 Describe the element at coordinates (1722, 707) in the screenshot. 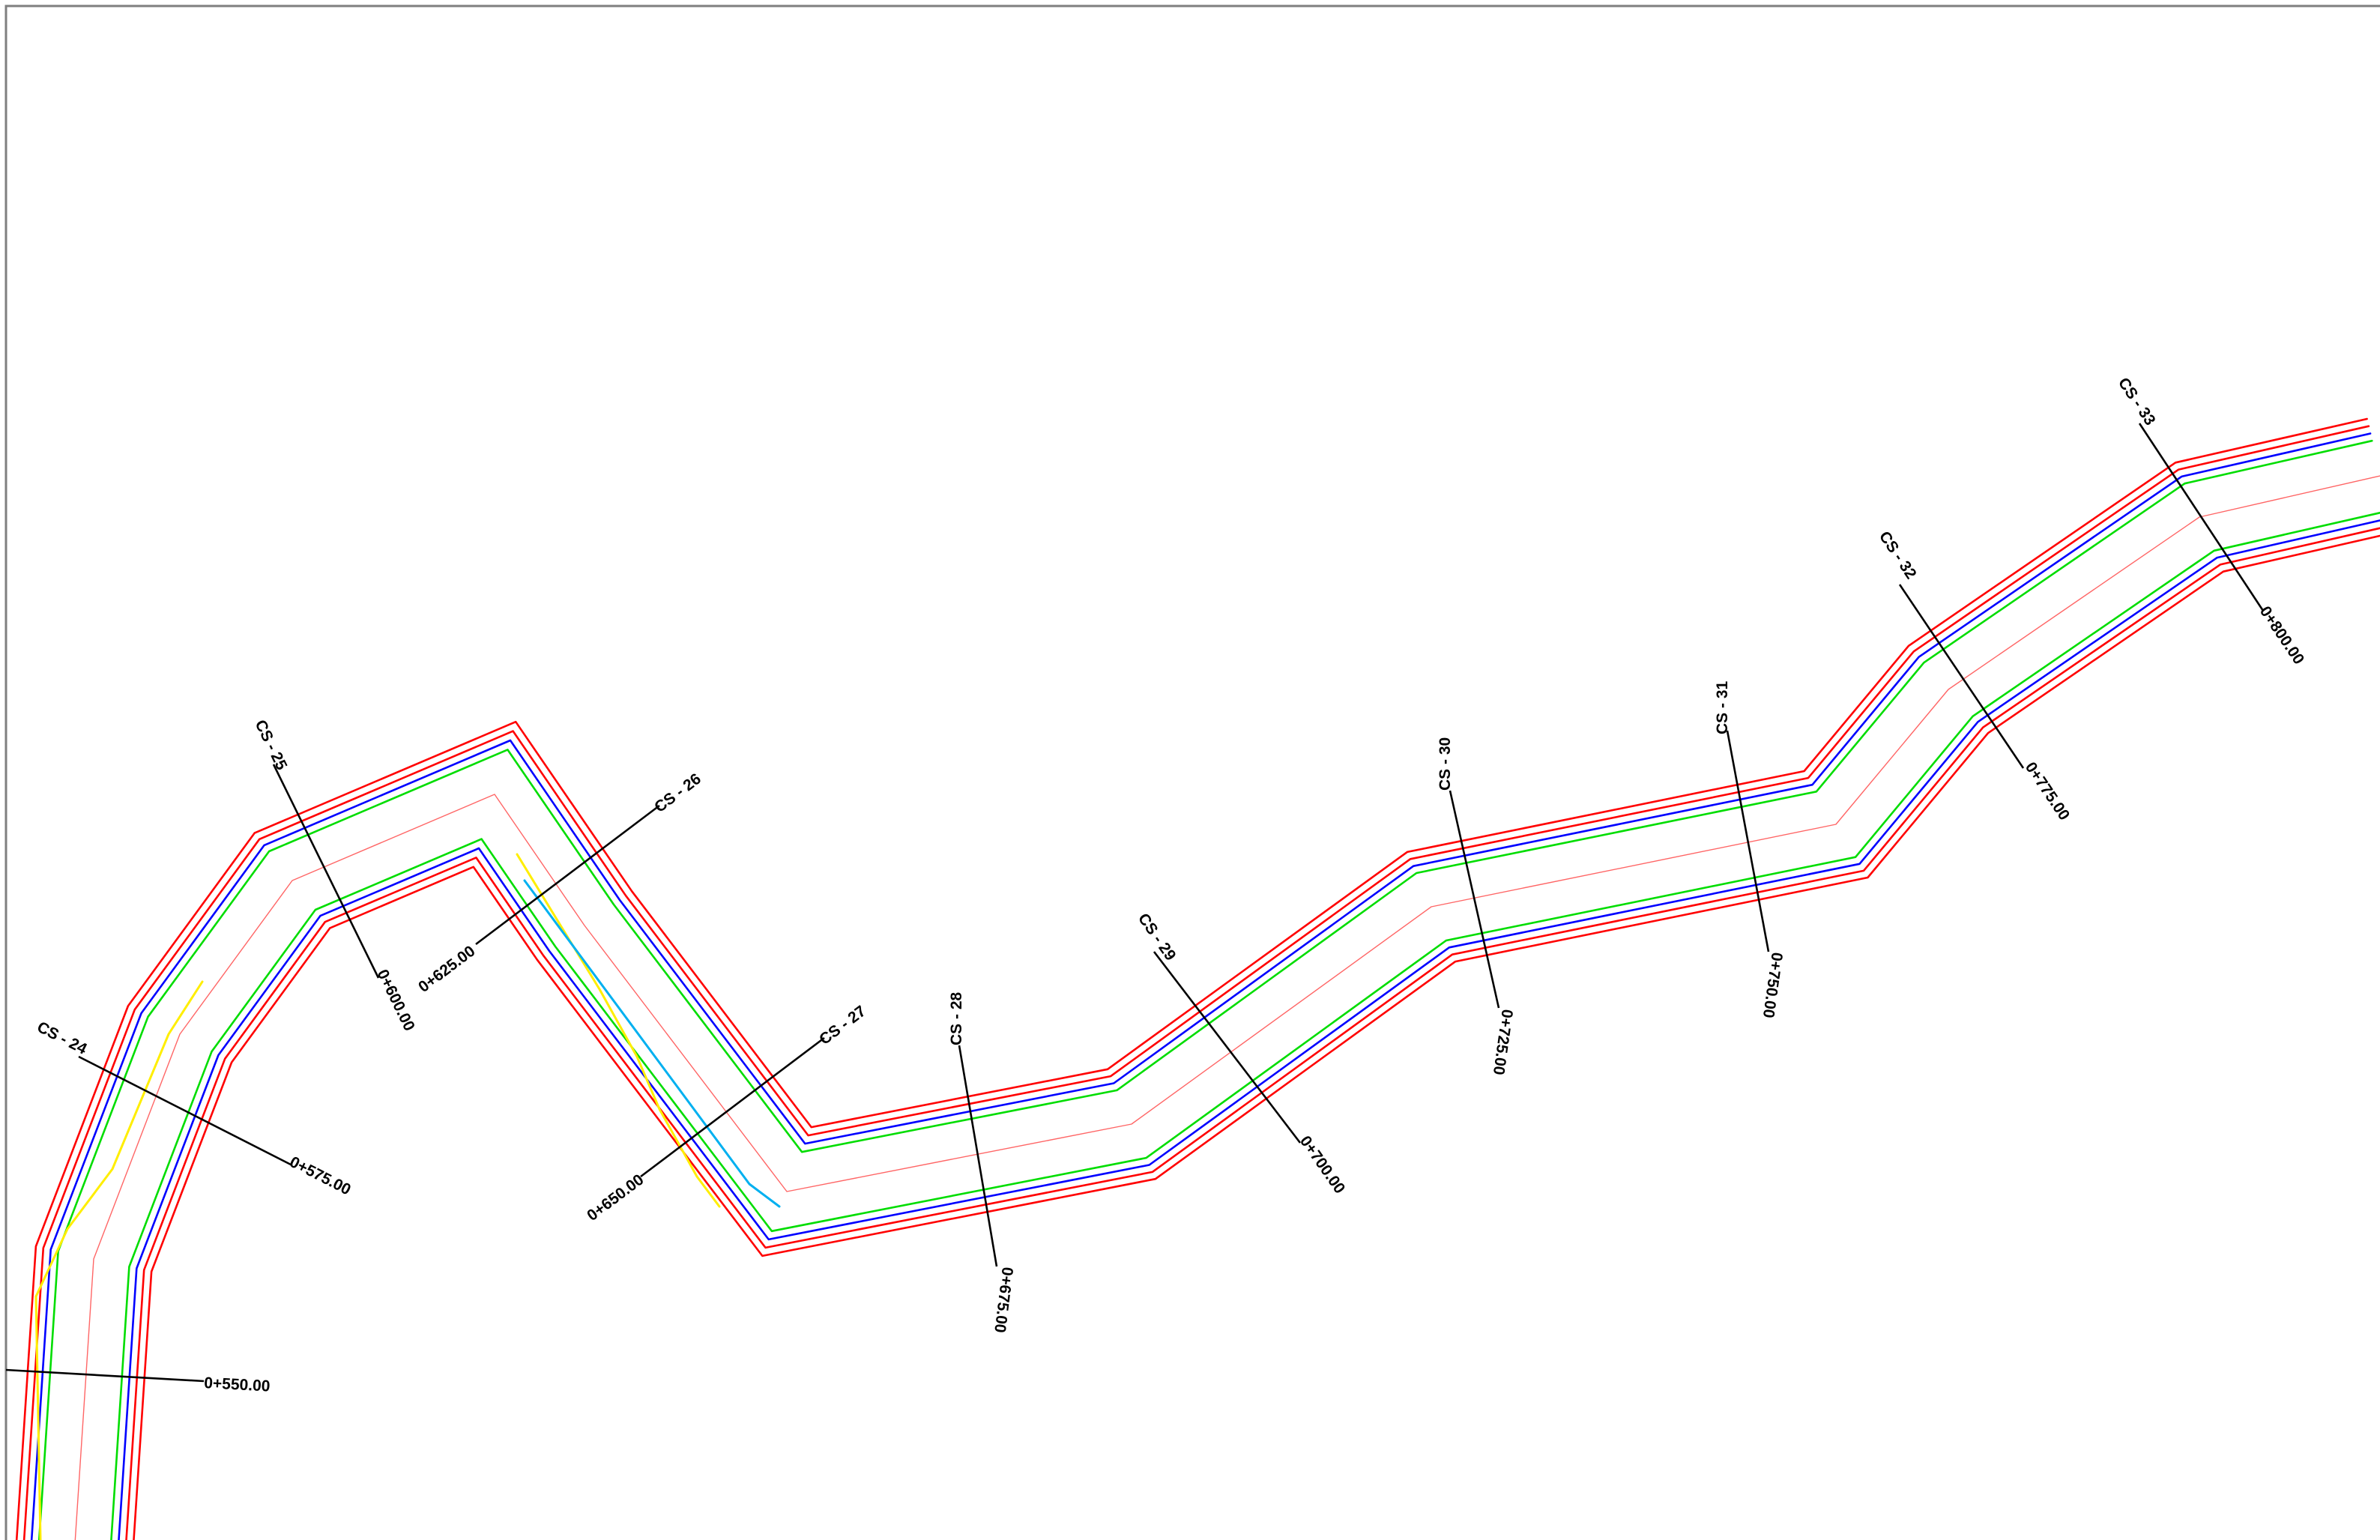

I see `section-name: CS - 31` at that location.